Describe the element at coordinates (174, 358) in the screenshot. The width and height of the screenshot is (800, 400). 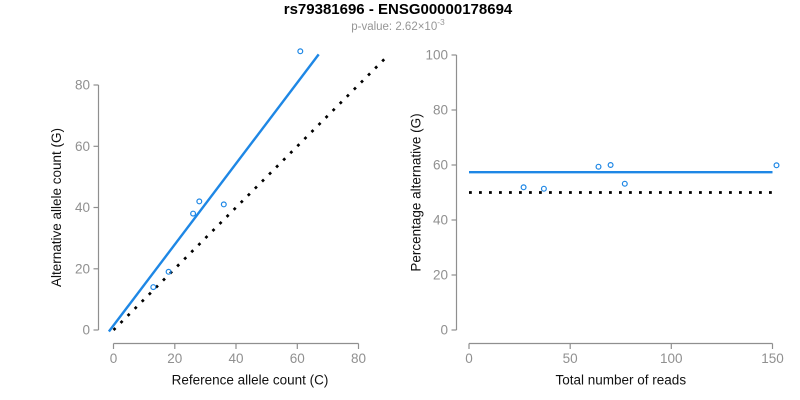
I see `x-tick-label: 20` at that location.